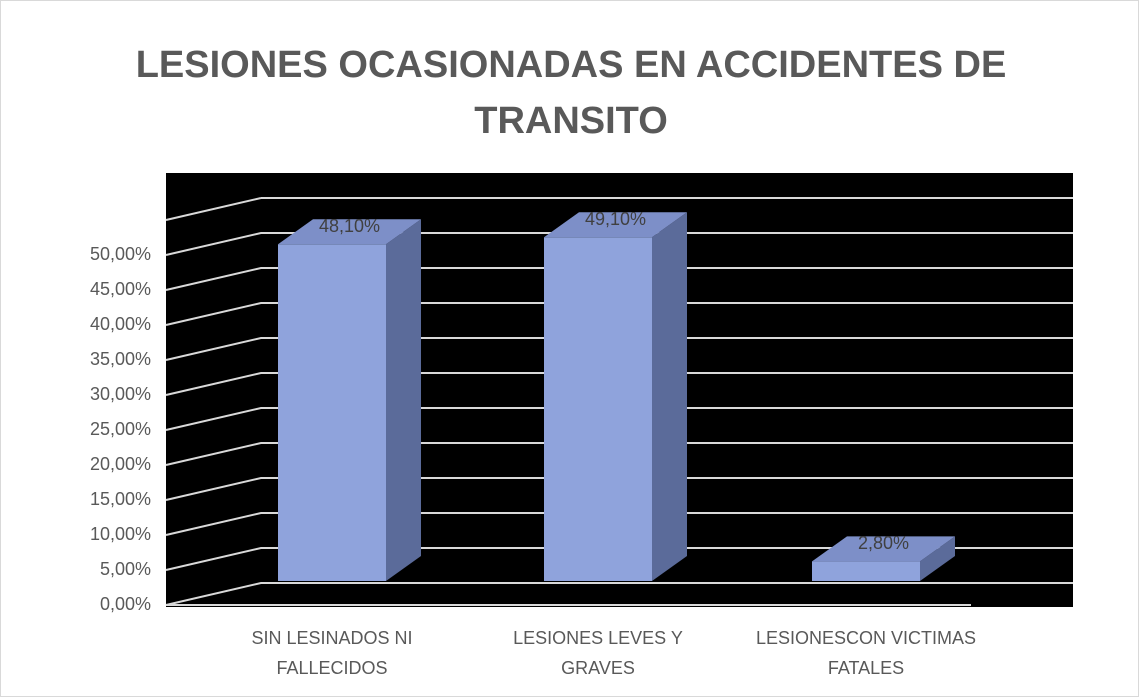 Image resolution: width=1139 pixels, height=697 pixels. I want to click on y-tick-label: 30,00%, so click(120, 394).